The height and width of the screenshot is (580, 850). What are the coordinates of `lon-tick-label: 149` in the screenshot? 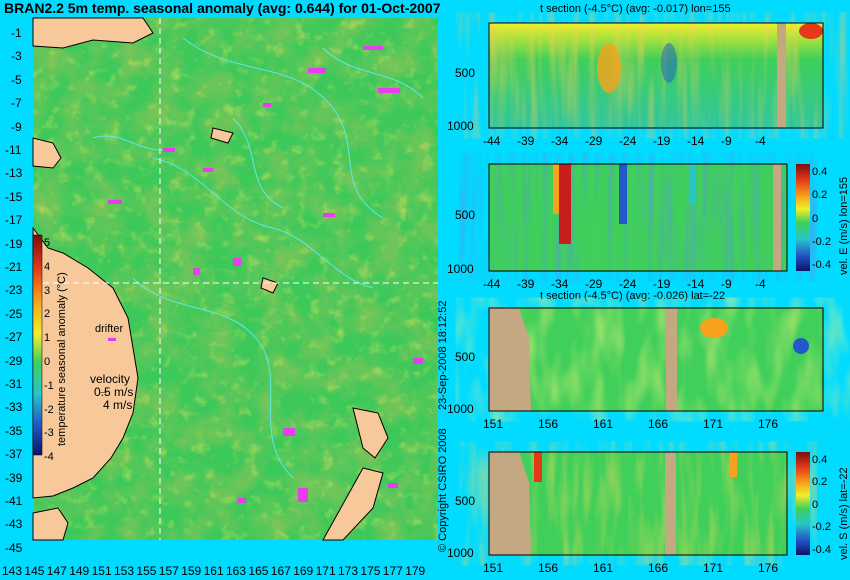 It's located at (79, 571).